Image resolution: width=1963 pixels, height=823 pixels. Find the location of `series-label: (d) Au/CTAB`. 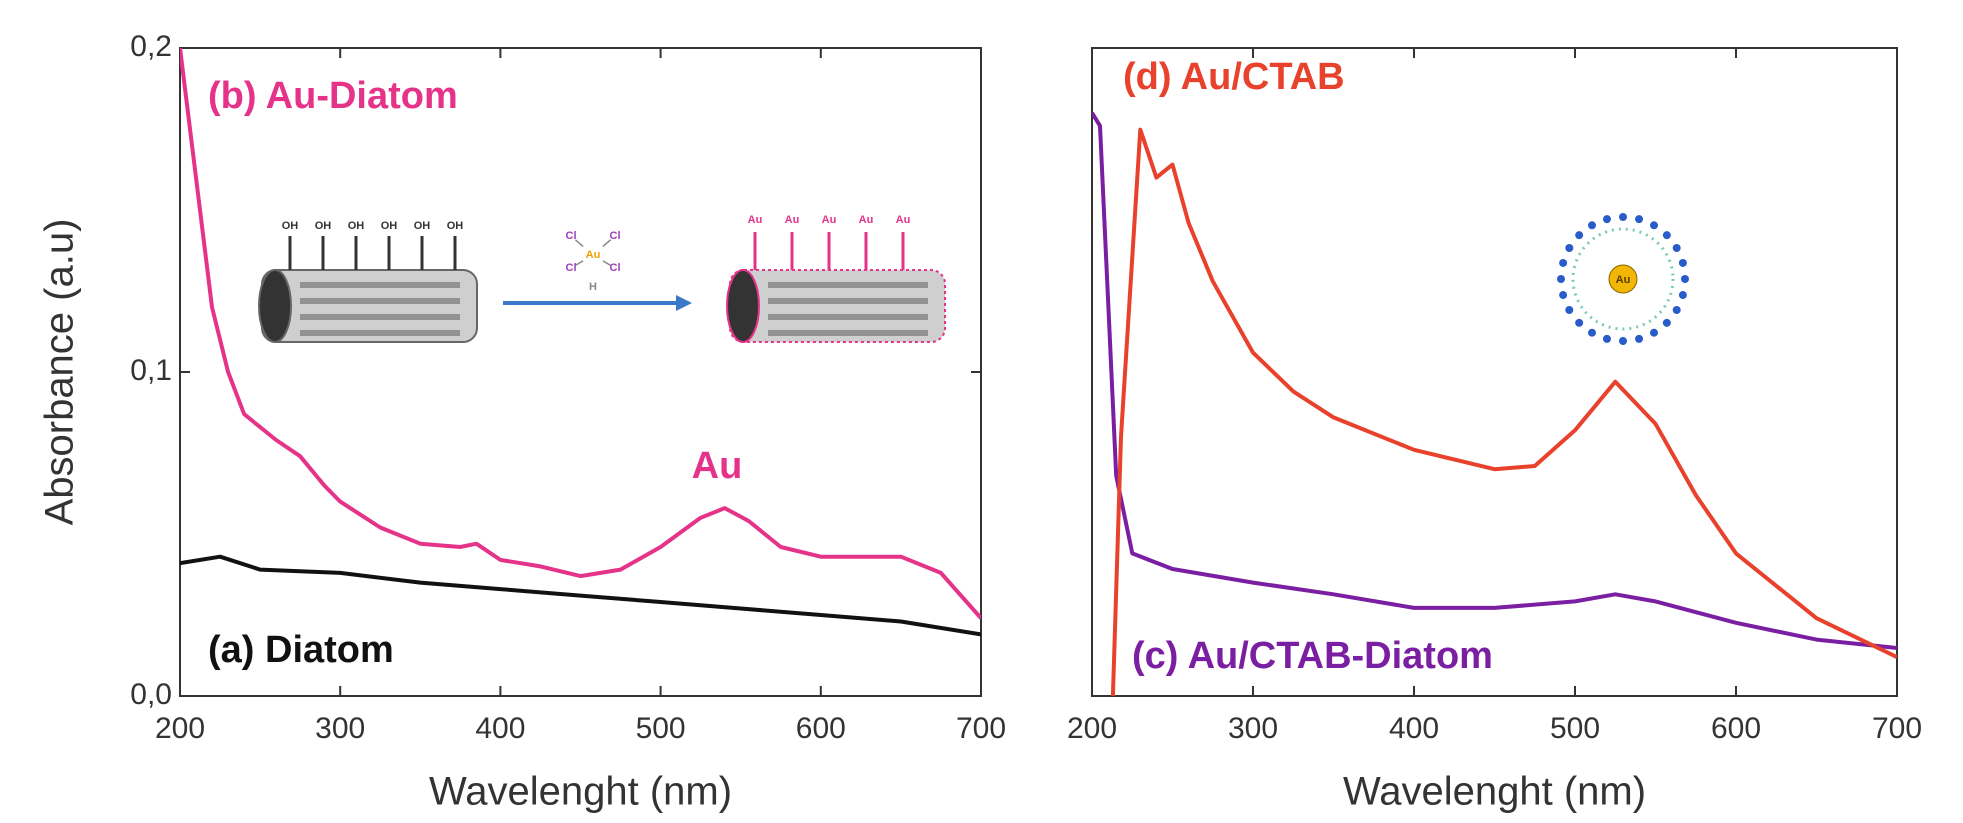

series-label: (d) Au/CTAB is located at coordinates (1234, 77).